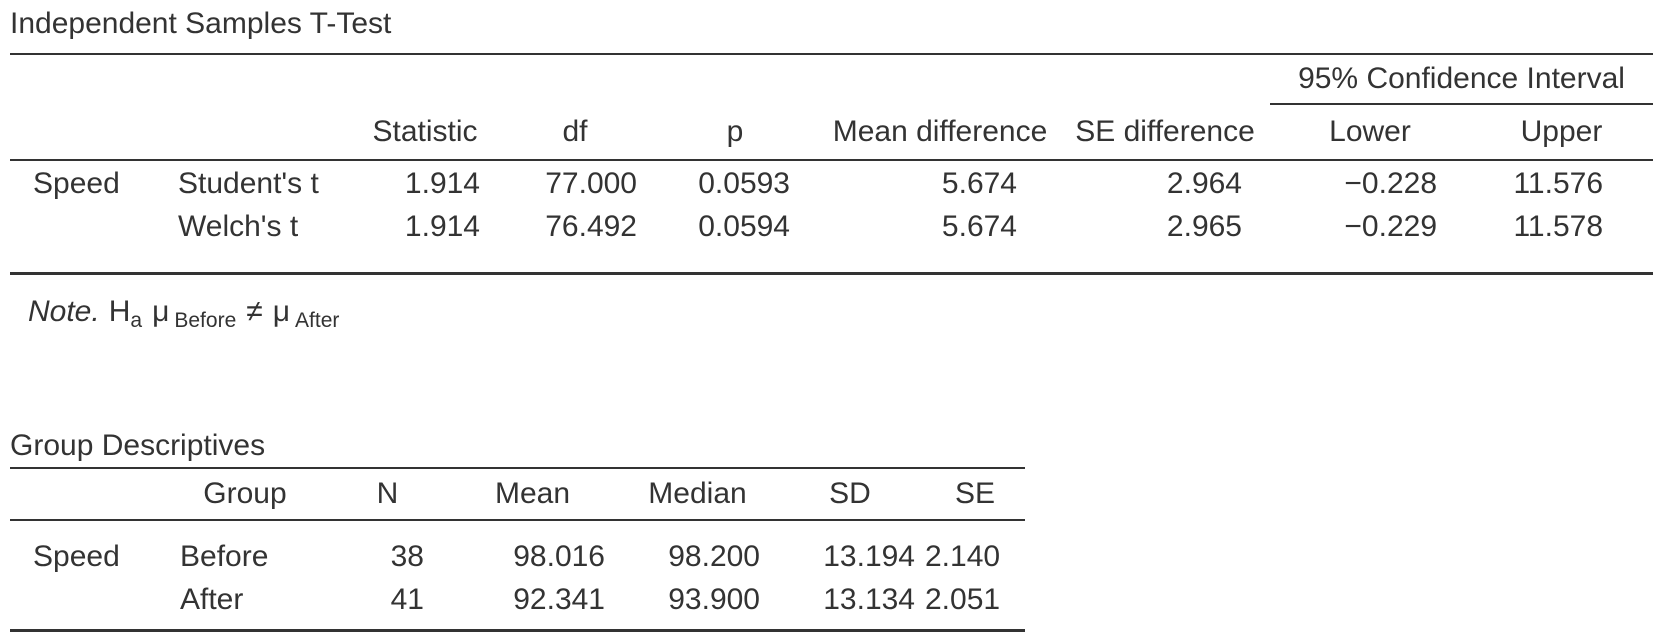 This screenshot has height=638, width=1667. Describe the element at coordinates (1204, 183) in the screenshot. I see `cell-se-difference: 2.964` at that location.